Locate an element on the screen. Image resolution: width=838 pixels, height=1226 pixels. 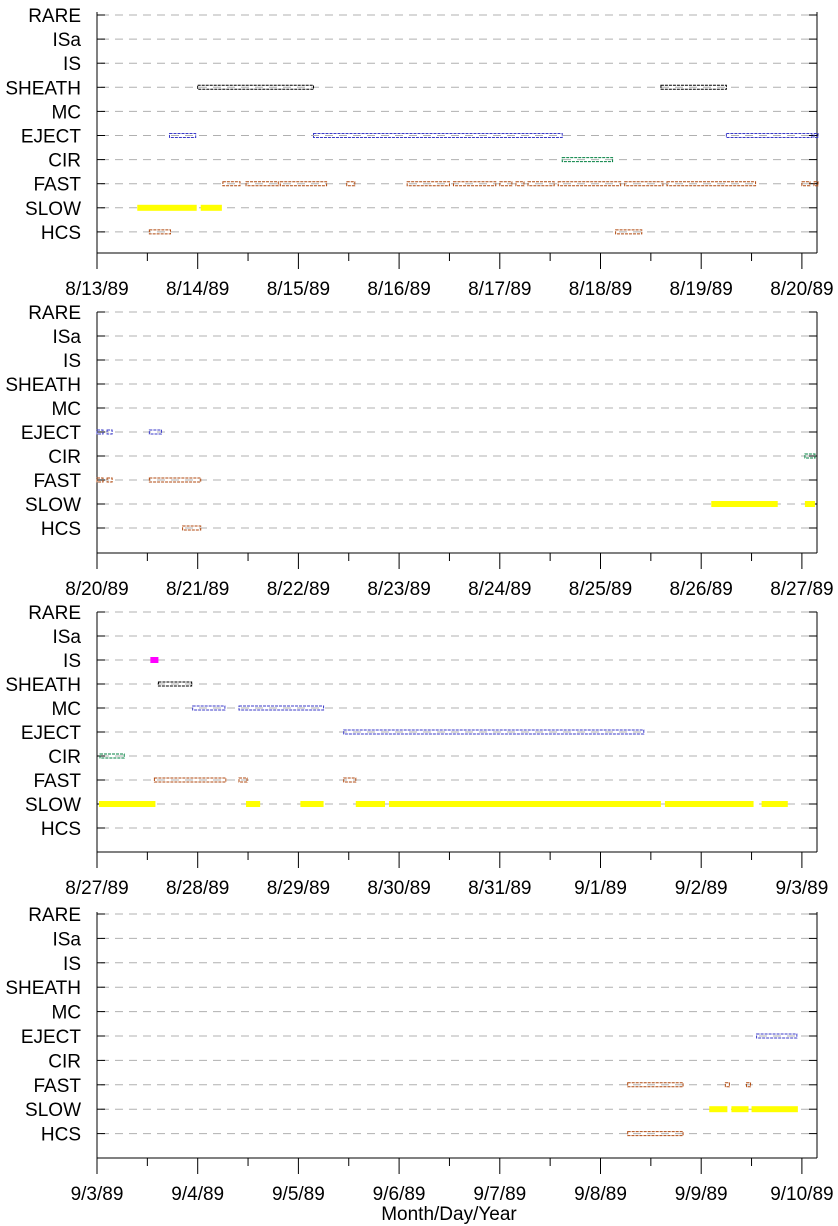
x-tick-label: 9/7/89 is located at coordinates (499, 1194).